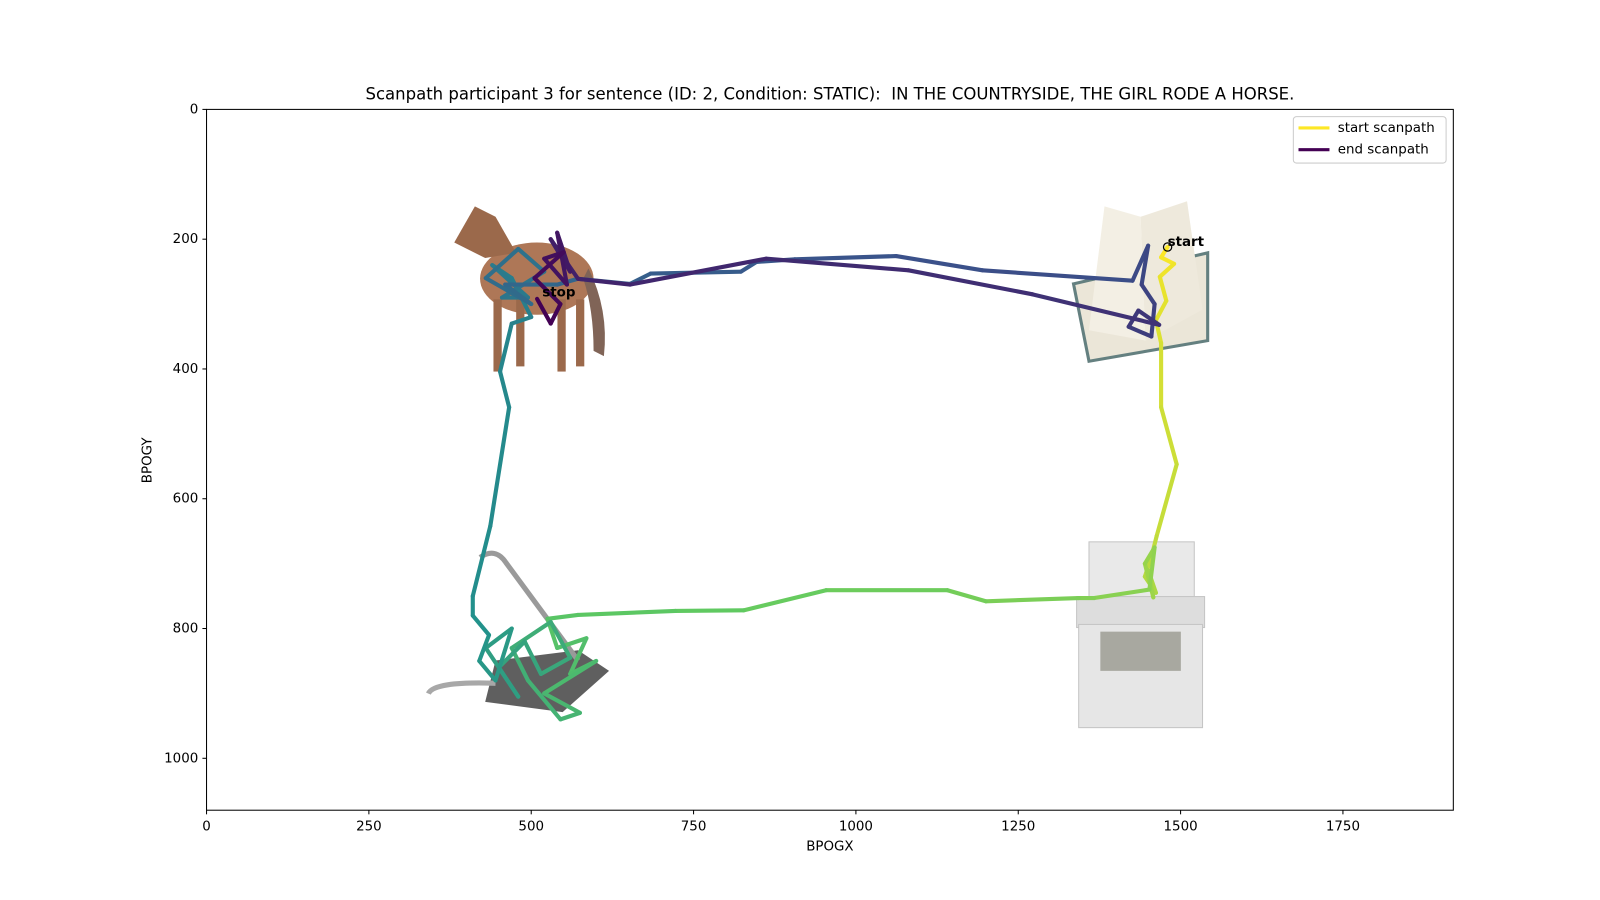 This screenshot has width=1600, height=900. Describe the element at coordinates (186, 369) in the screenshot. I see `y-tick-label: 400` at that location.